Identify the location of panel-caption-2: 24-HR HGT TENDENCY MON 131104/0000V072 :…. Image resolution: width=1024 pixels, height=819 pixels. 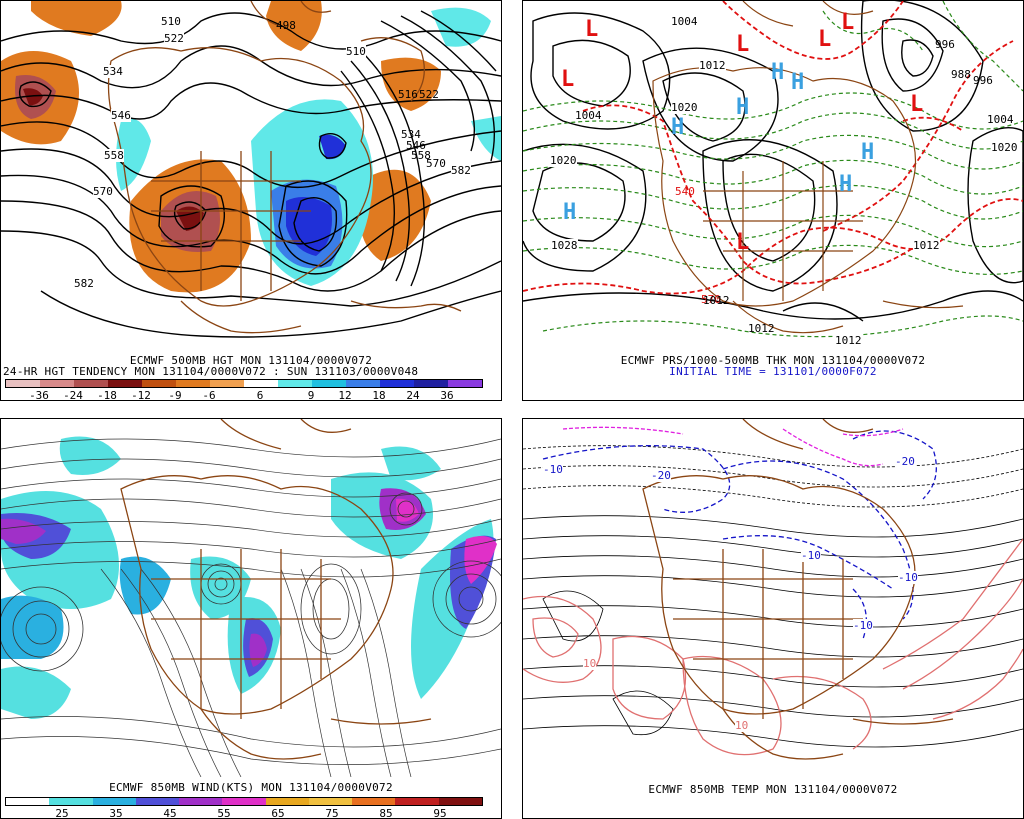
(211, 371).